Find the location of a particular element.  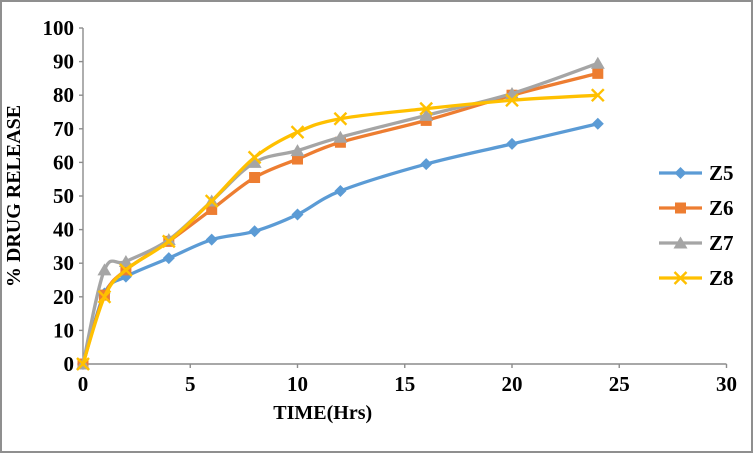

y-tick-label: 30 is located at coordinates (63, 263).